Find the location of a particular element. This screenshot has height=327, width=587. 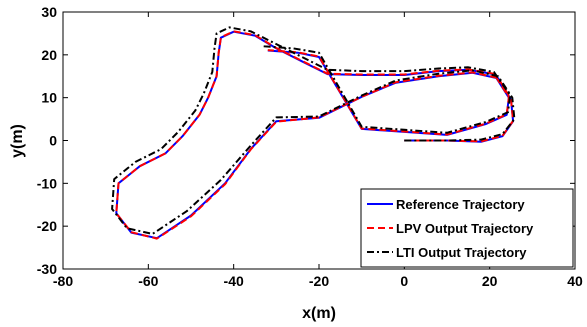

y-tick-label: 10 is located at coordinates (49, 98).